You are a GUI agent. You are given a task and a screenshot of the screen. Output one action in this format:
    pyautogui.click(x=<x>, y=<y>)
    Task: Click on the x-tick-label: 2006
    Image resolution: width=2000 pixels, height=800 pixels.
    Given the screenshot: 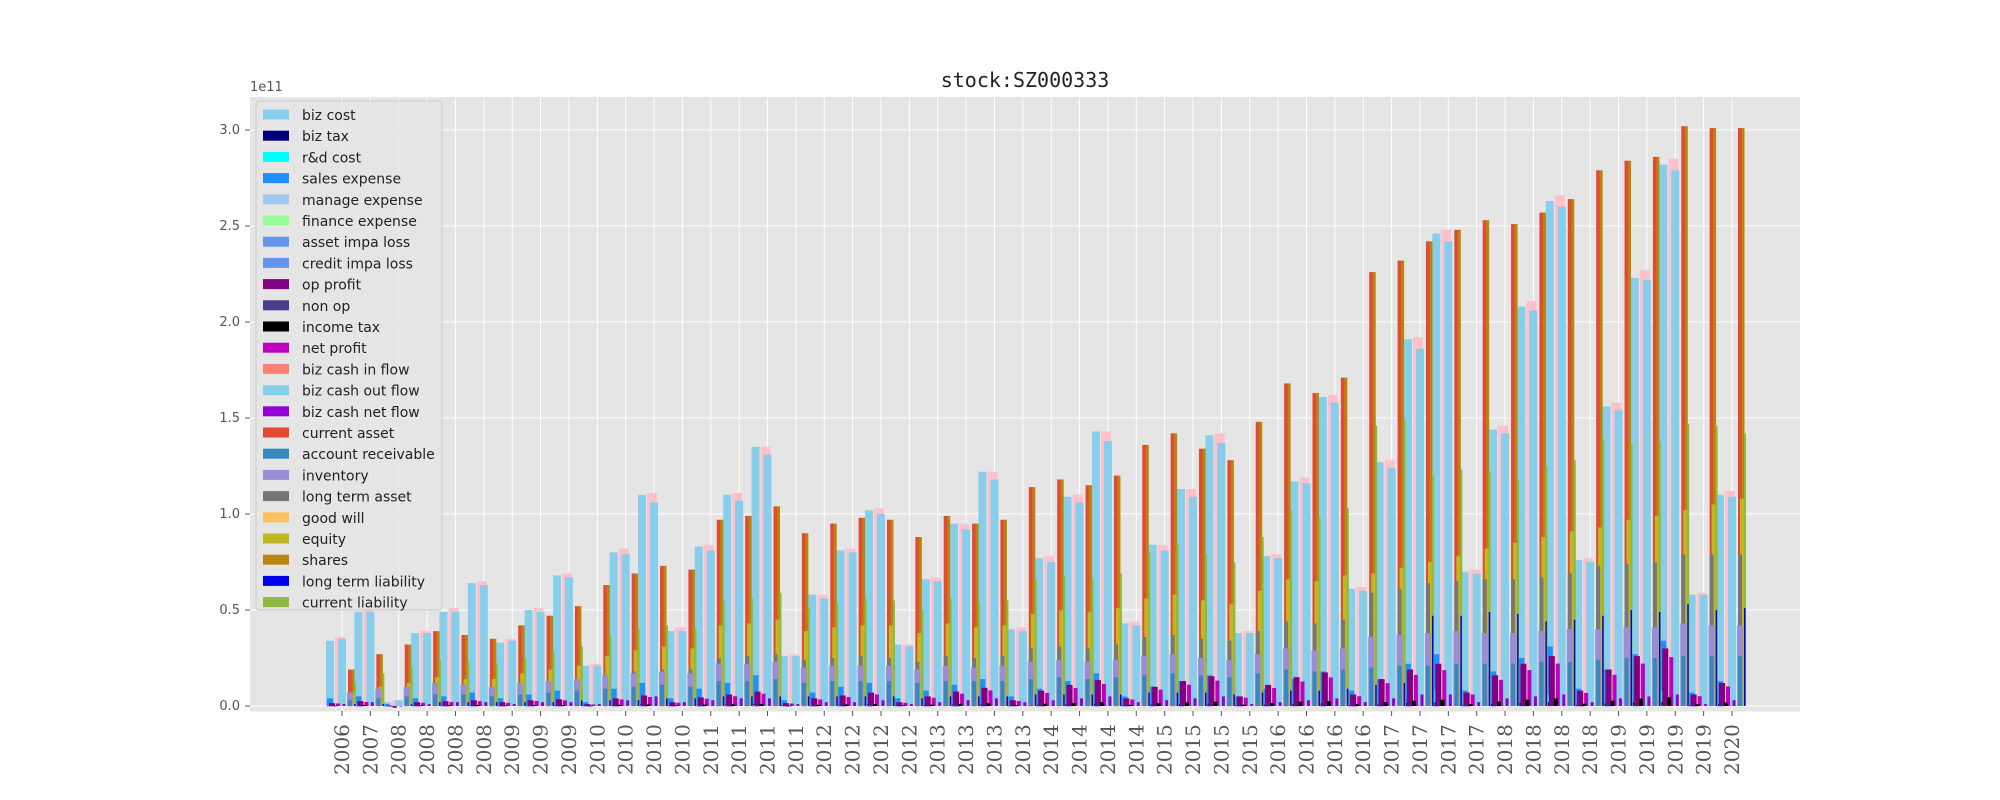 What is the action you would take?
    pyautogui.click(x=342, y=749)
    